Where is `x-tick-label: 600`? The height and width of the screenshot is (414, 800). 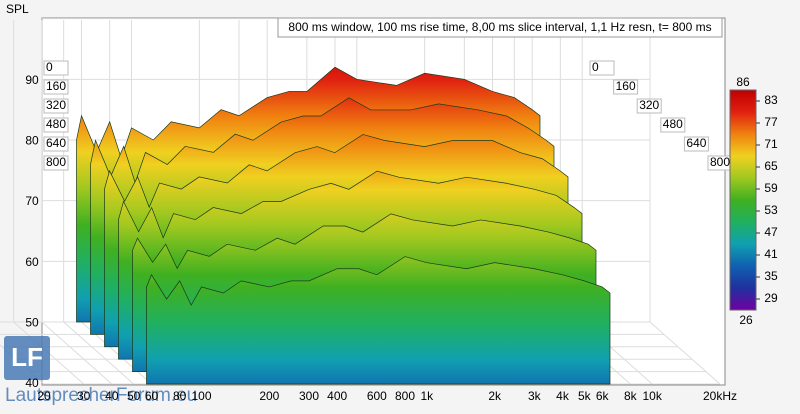 x-tick-label: 600 is located at coordinates (377, 396).